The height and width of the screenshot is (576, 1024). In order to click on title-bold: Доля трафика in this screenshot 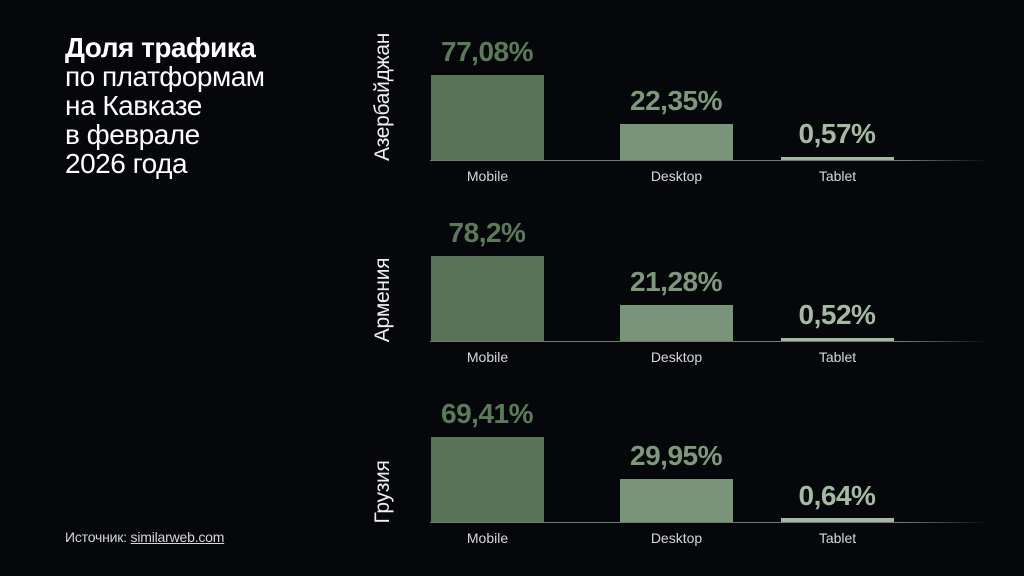, I will do `click(160, 47)`.